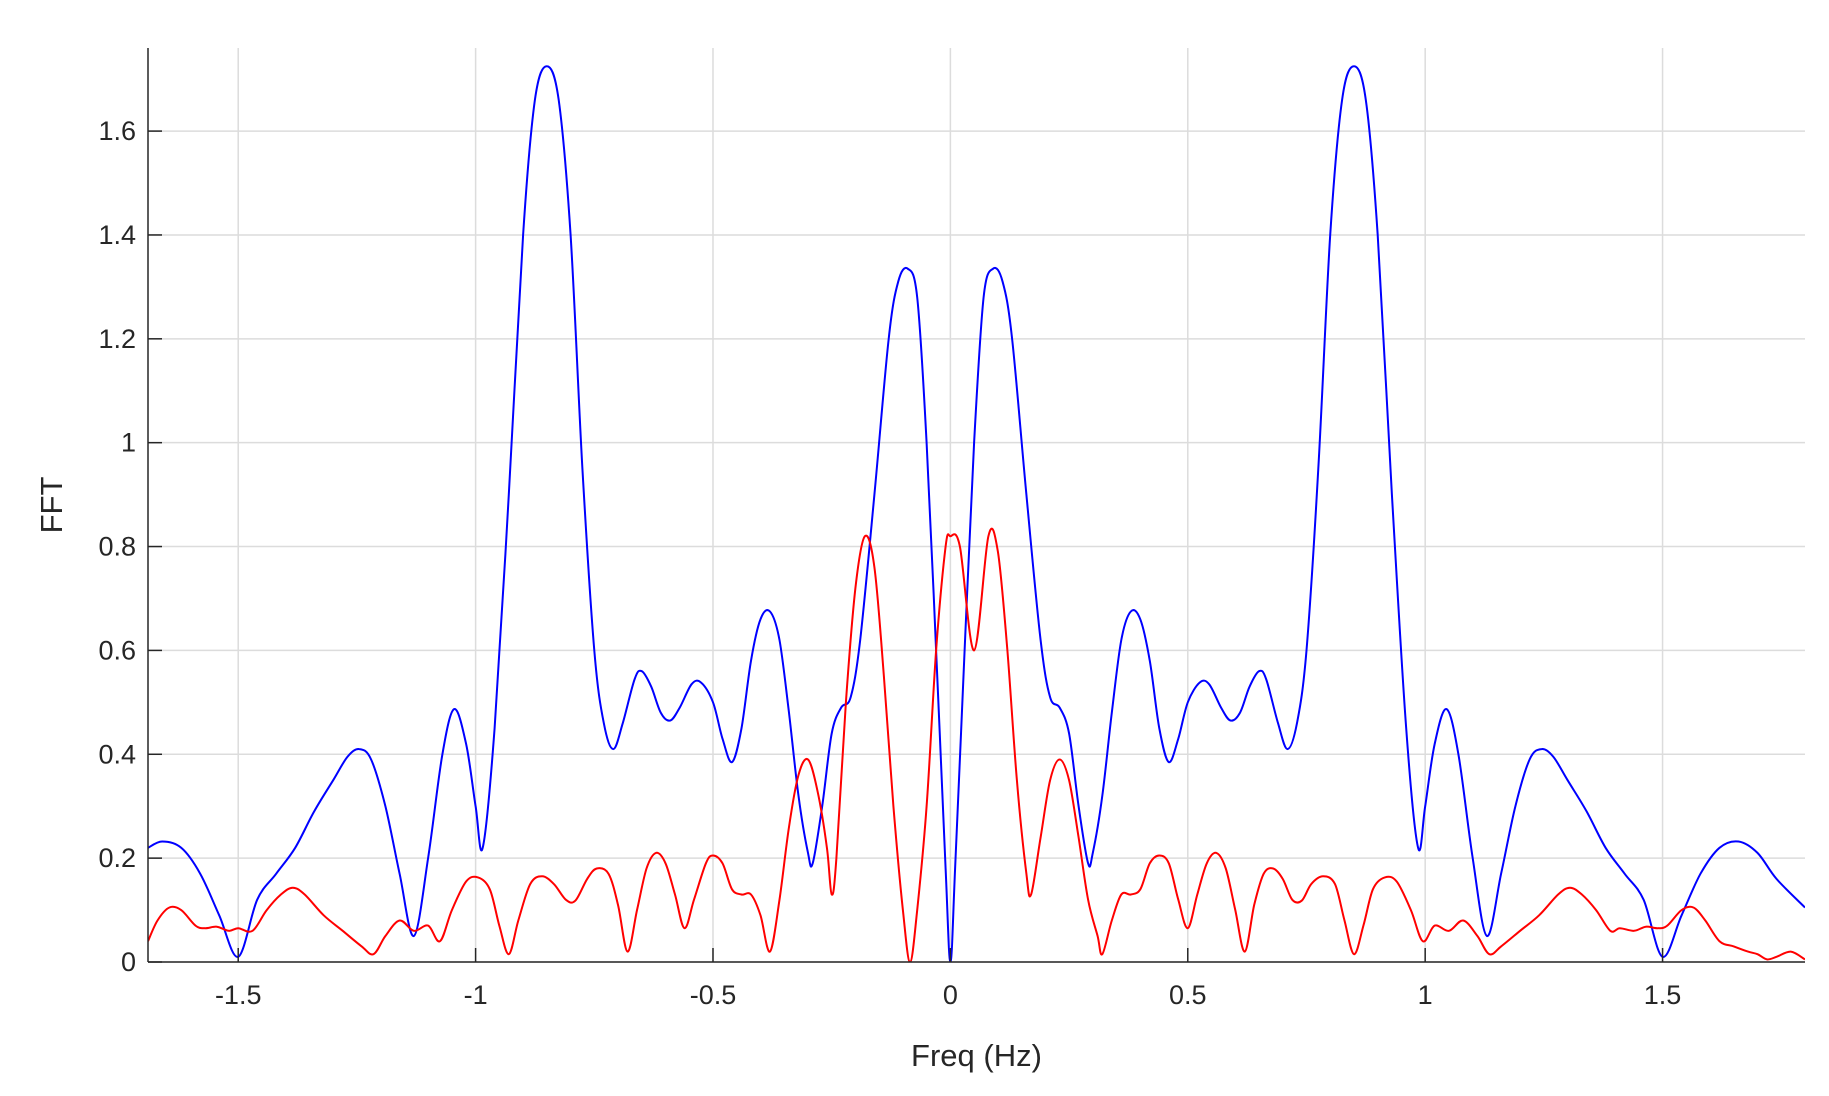 The height and width of the screenshot is (1096, 1829). Describe the element at coordinates (950, 995) in the screenshot. I see `x-tick-label: 0` at that location.